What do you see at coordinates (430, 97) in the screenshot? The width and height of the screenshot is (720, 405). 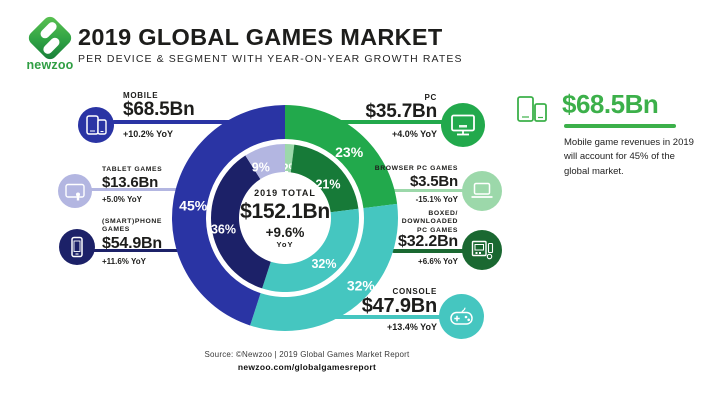 I see `pc-label: PC` at bounding box center [430, 97].